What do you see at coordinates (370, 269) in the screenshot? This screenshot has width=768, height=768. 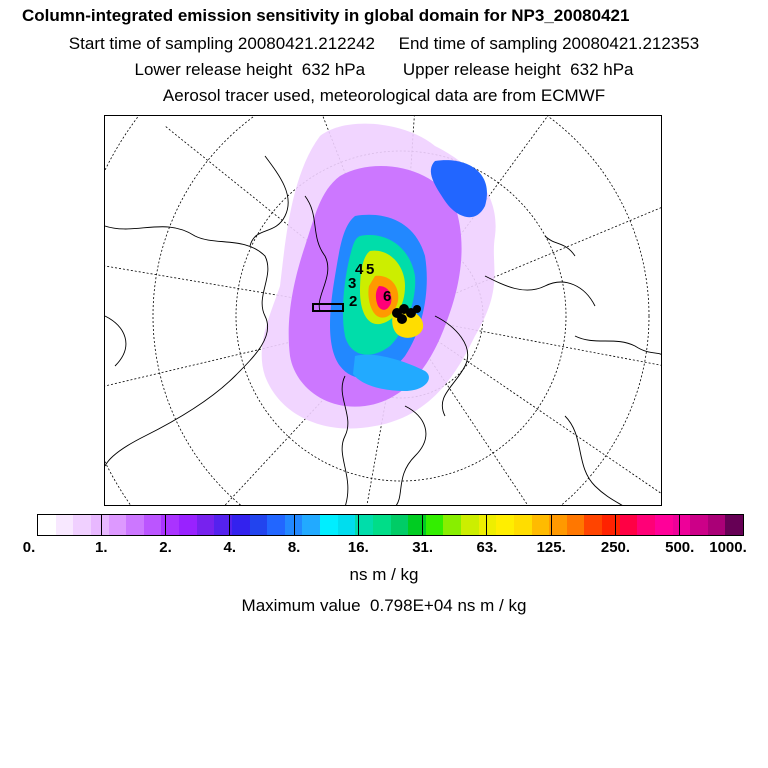 I see `release-label-5: 5` at bounding box center [370, 269].